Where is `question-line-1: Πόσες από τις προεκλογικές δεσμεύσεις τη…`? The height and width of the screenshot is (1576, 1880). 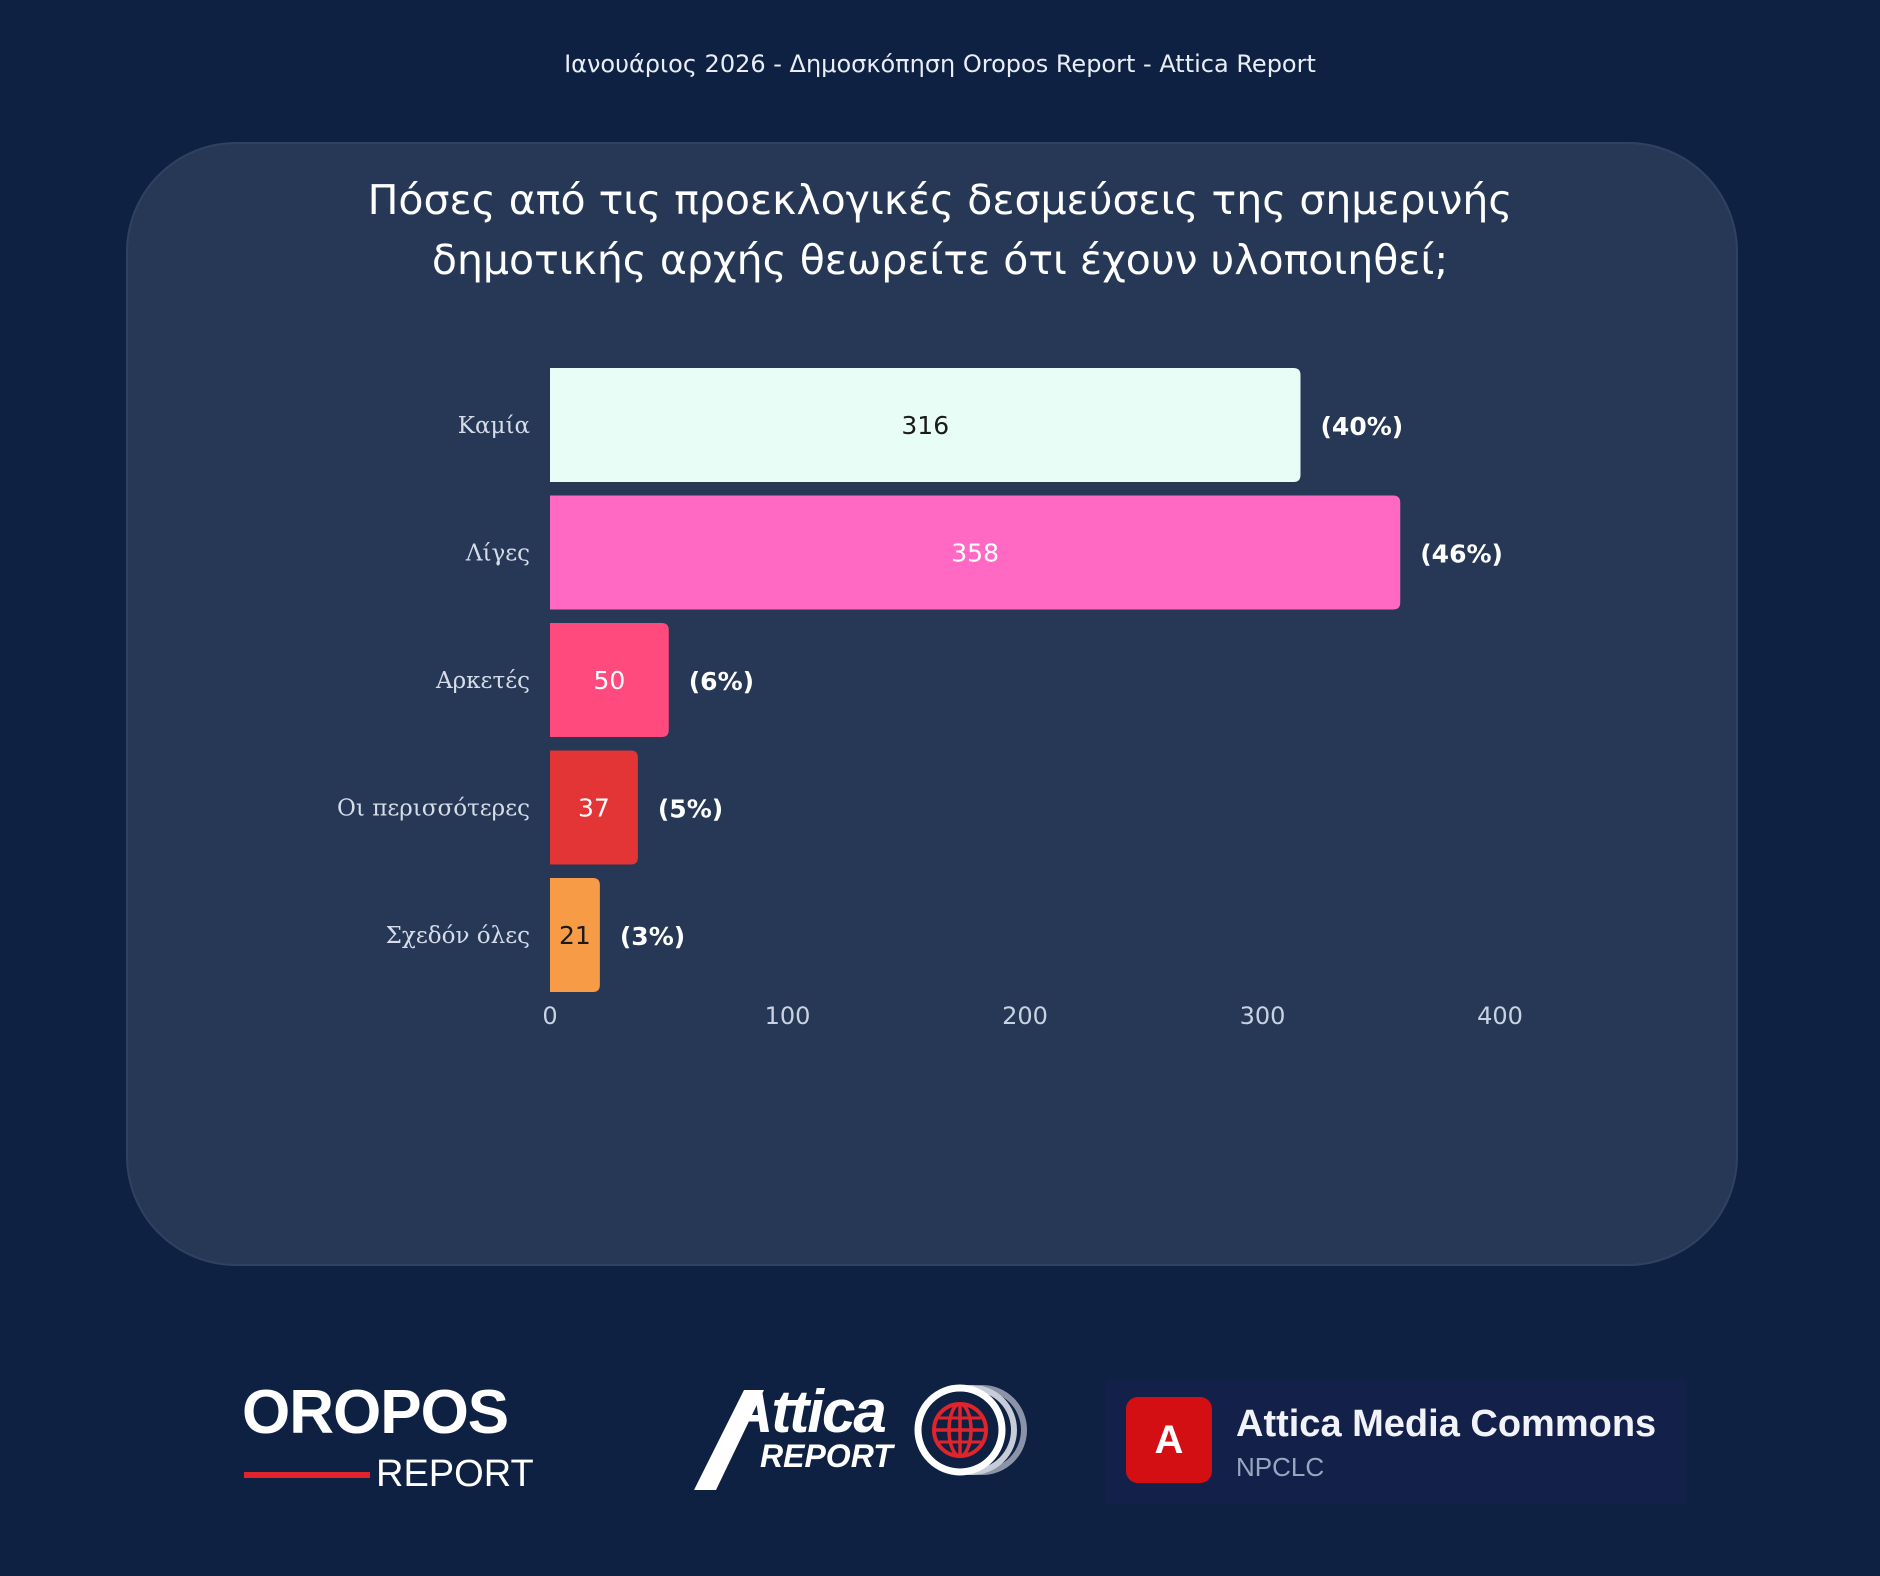 question-line-1: Πόσες από τις προεκλογικές δεσμεύσεις τη… is located at coordinates (940, 200).